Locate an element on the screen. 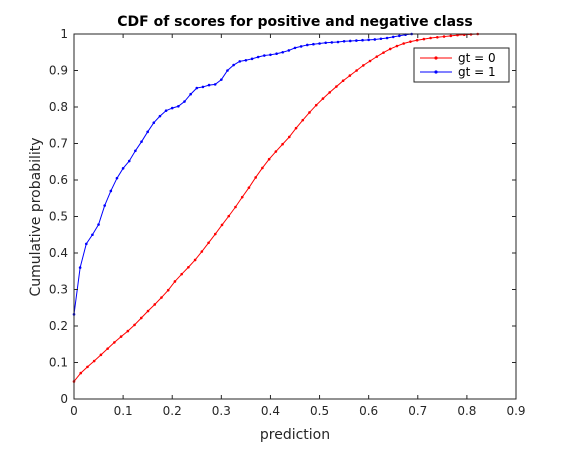  legend-box is located at coordinates (461, 65).